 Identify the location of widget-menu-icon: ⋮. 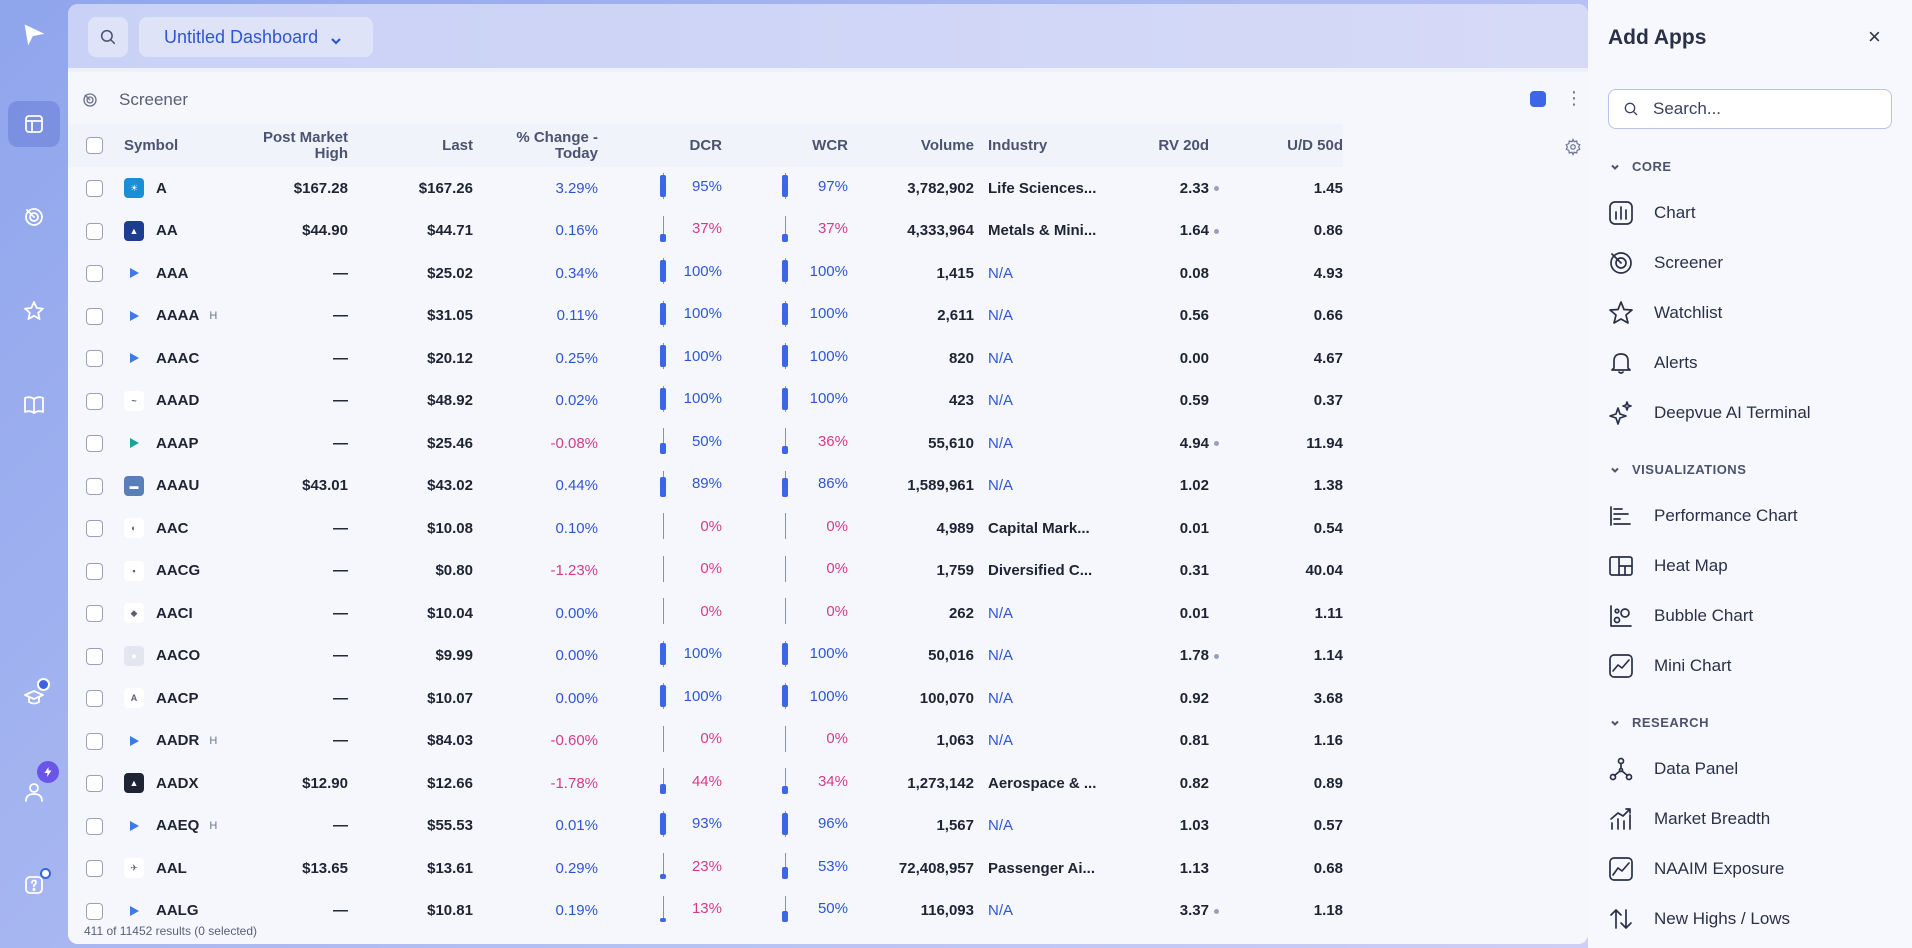
(1574, 98).